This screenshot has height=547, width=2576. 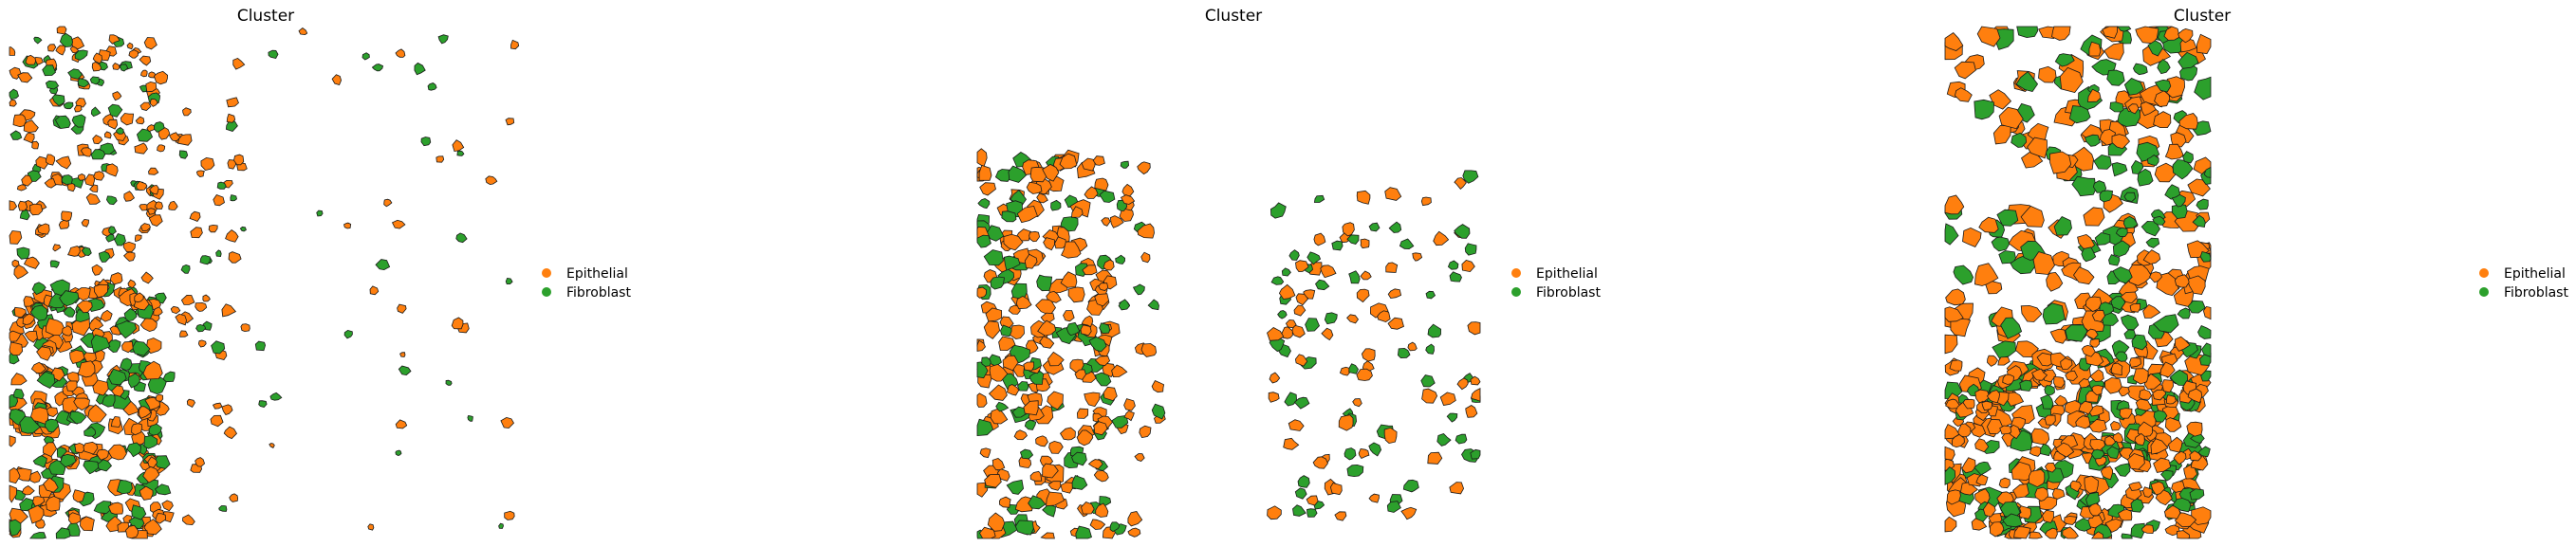 What do you see at coordinates (2078, 282) in the screenshot?
I see `panel-3-cells` at bounding box center [2078, 282].